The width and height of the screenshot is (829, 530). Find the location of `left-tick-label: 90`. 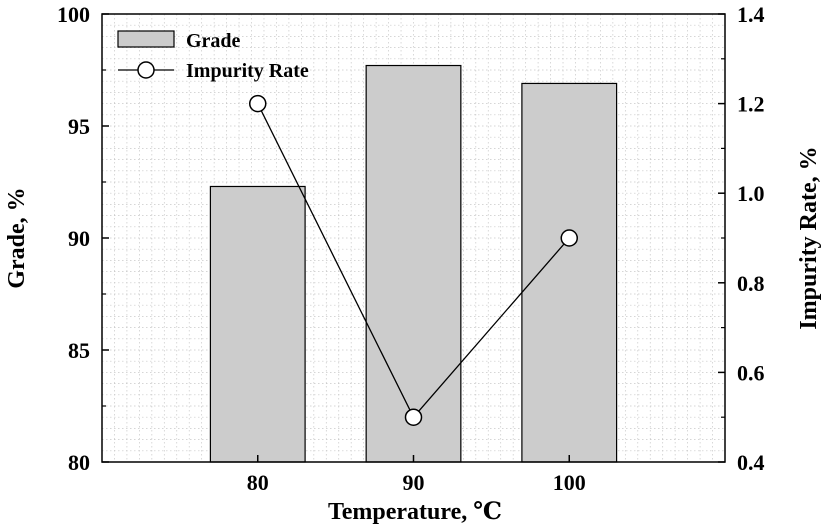

left-tick-label: 90 is located at coordinates (79, 238).